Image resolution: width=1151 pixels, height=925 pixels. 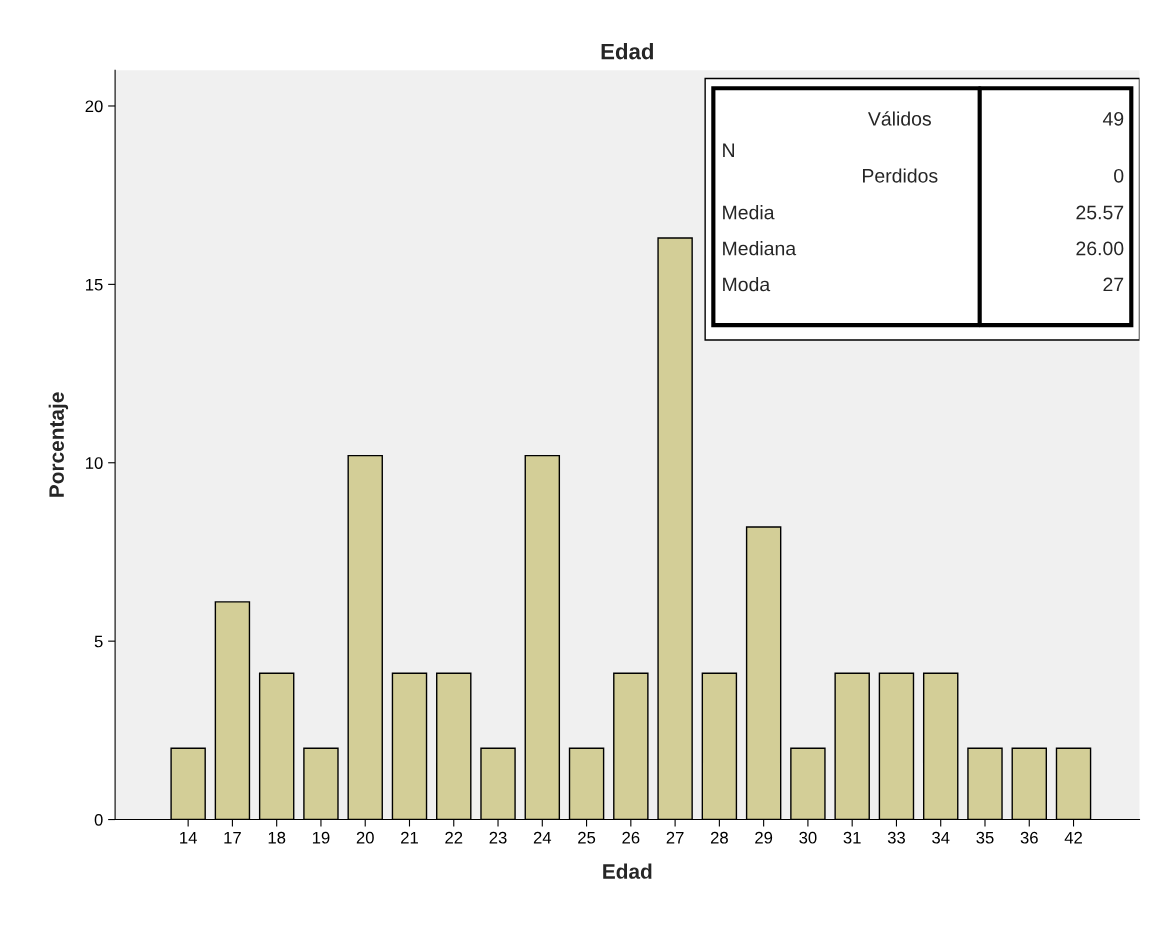 I want to click on x-tick-label: 33, so click(x=896, y=837).